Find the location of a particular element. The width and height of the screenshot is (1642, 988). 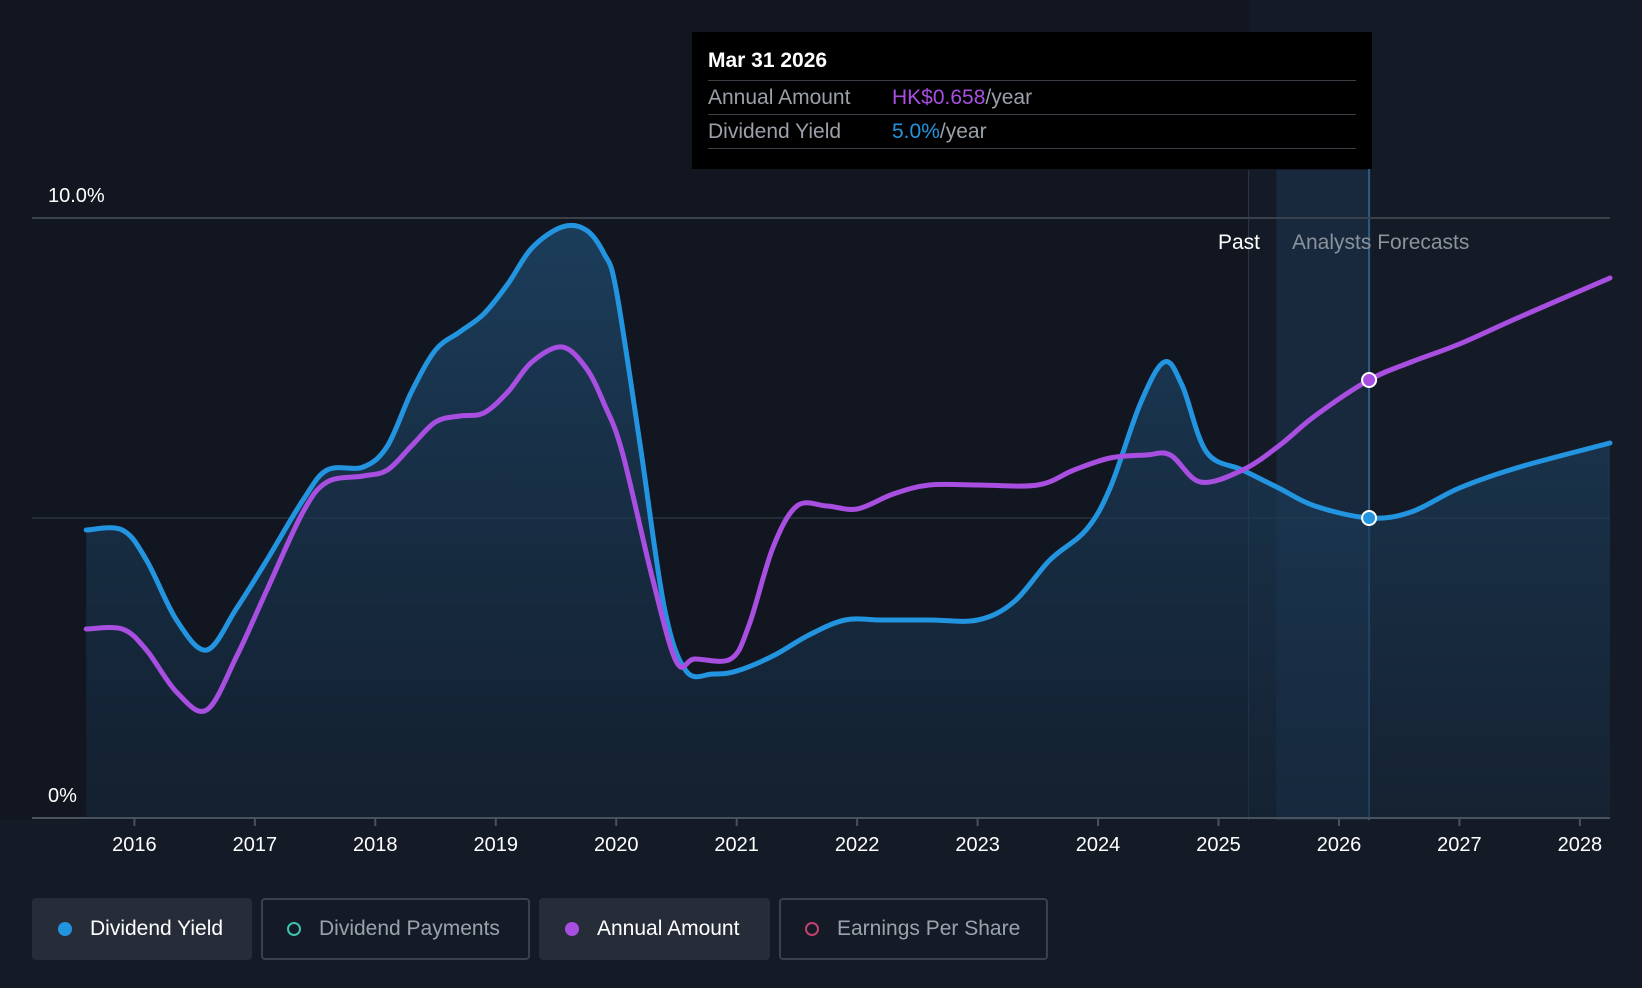

x-tick-label-2027: 2027 is located at coordinates (1459, 845).